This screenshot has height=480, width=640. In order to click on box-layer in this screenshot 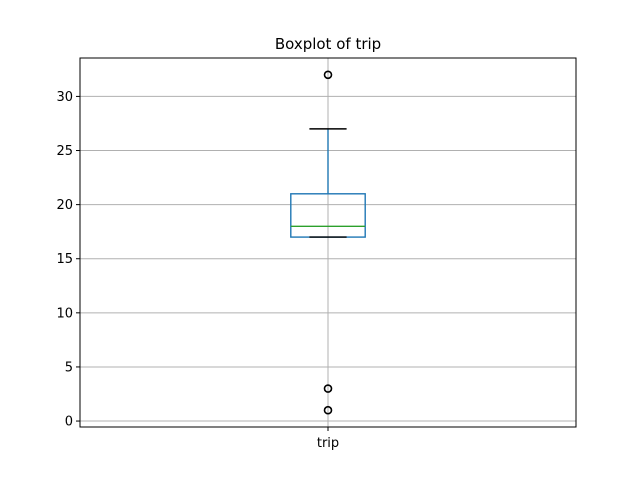, I will do `click(328, 242)`.